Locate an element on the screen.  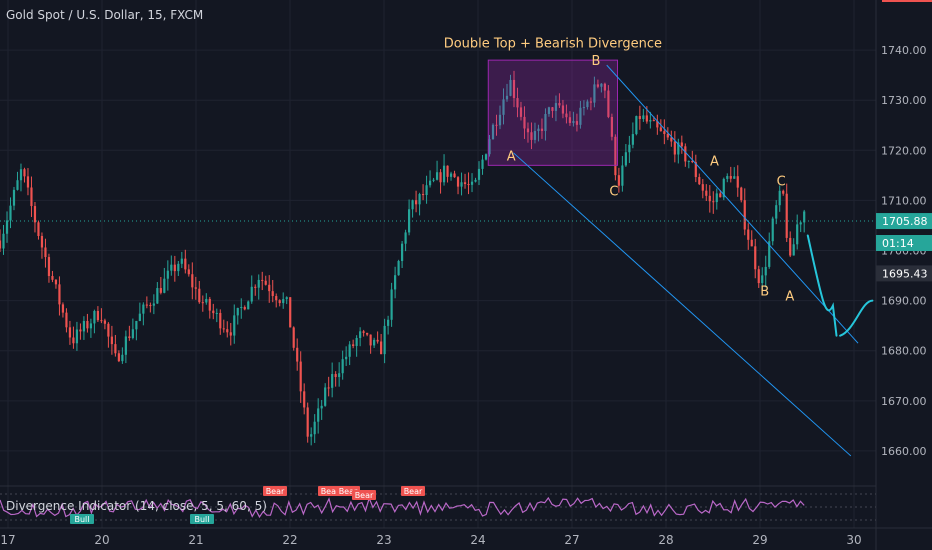
wave-label-a: A is located at coordinates (714, 161).